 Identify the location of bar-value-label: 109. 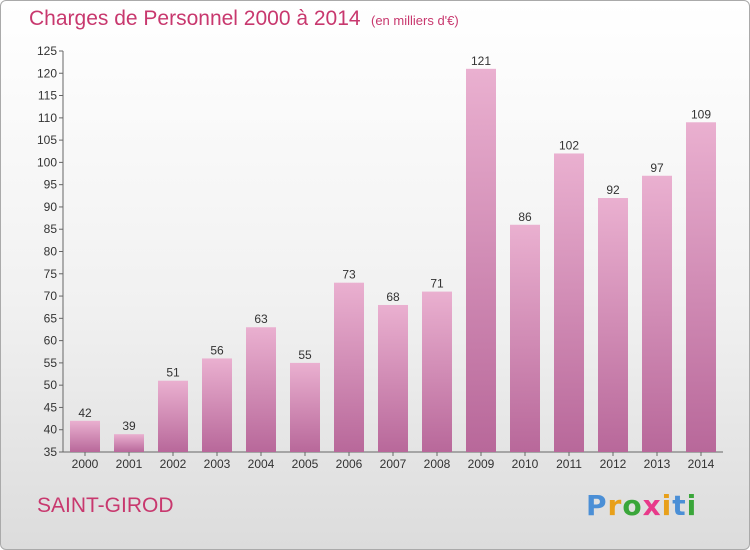
(701, 114).